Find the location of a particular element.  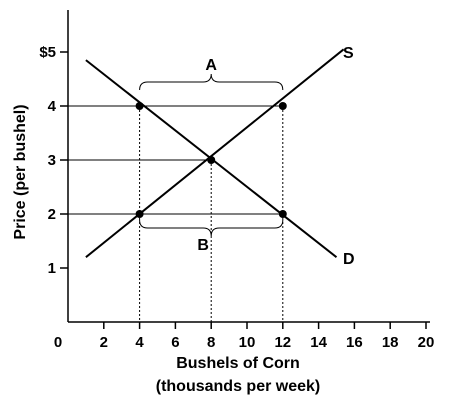

x-tick-label: 6 is located at coordinates (175, 342).